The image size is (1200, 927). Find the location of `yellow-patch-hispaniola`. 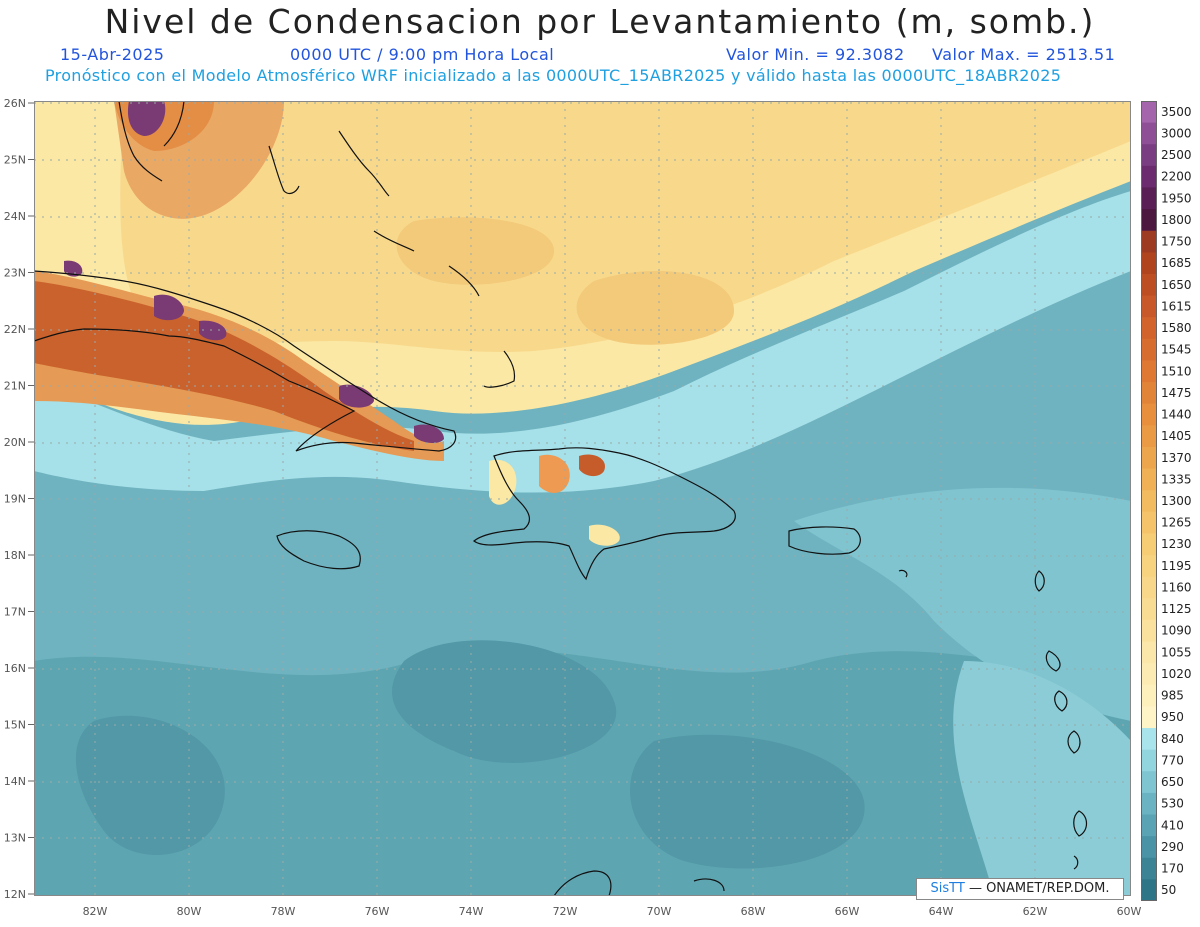

yellow-patch-hispaniola is located at coordinates (604, 535).